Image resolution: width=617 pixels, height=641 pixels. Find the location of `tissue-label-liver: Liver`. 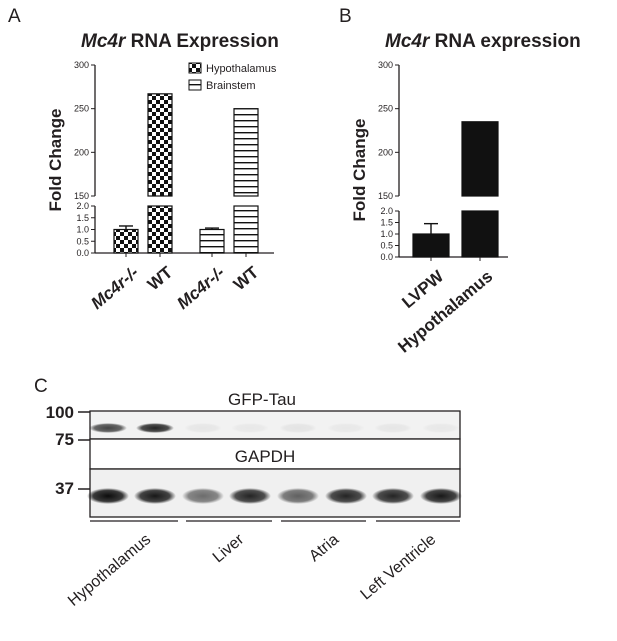

tissue-label-liver: Liver is located at coordinates (229, 549).